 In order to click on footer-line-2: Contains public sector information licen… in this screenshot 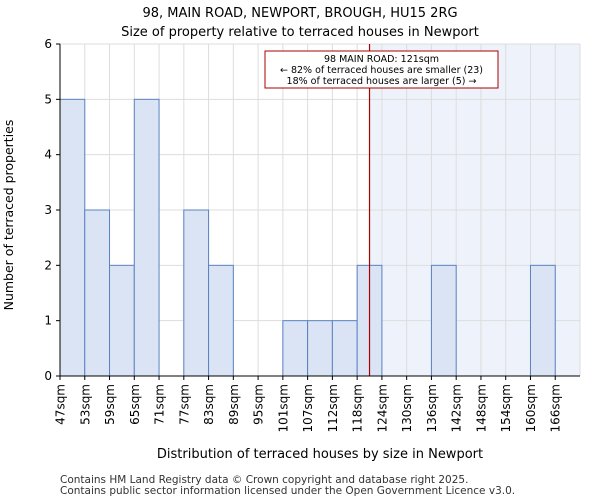, I will do `click(288, 491)`.